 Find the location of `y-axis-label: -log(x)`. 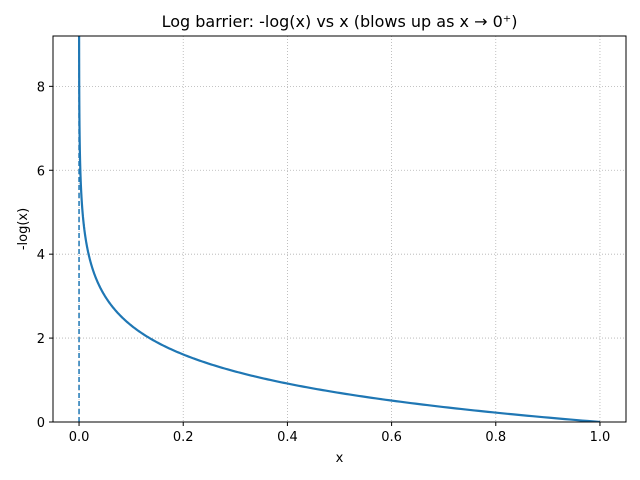

y-axis-label: -log(x) is located at coordinates (23, 229).